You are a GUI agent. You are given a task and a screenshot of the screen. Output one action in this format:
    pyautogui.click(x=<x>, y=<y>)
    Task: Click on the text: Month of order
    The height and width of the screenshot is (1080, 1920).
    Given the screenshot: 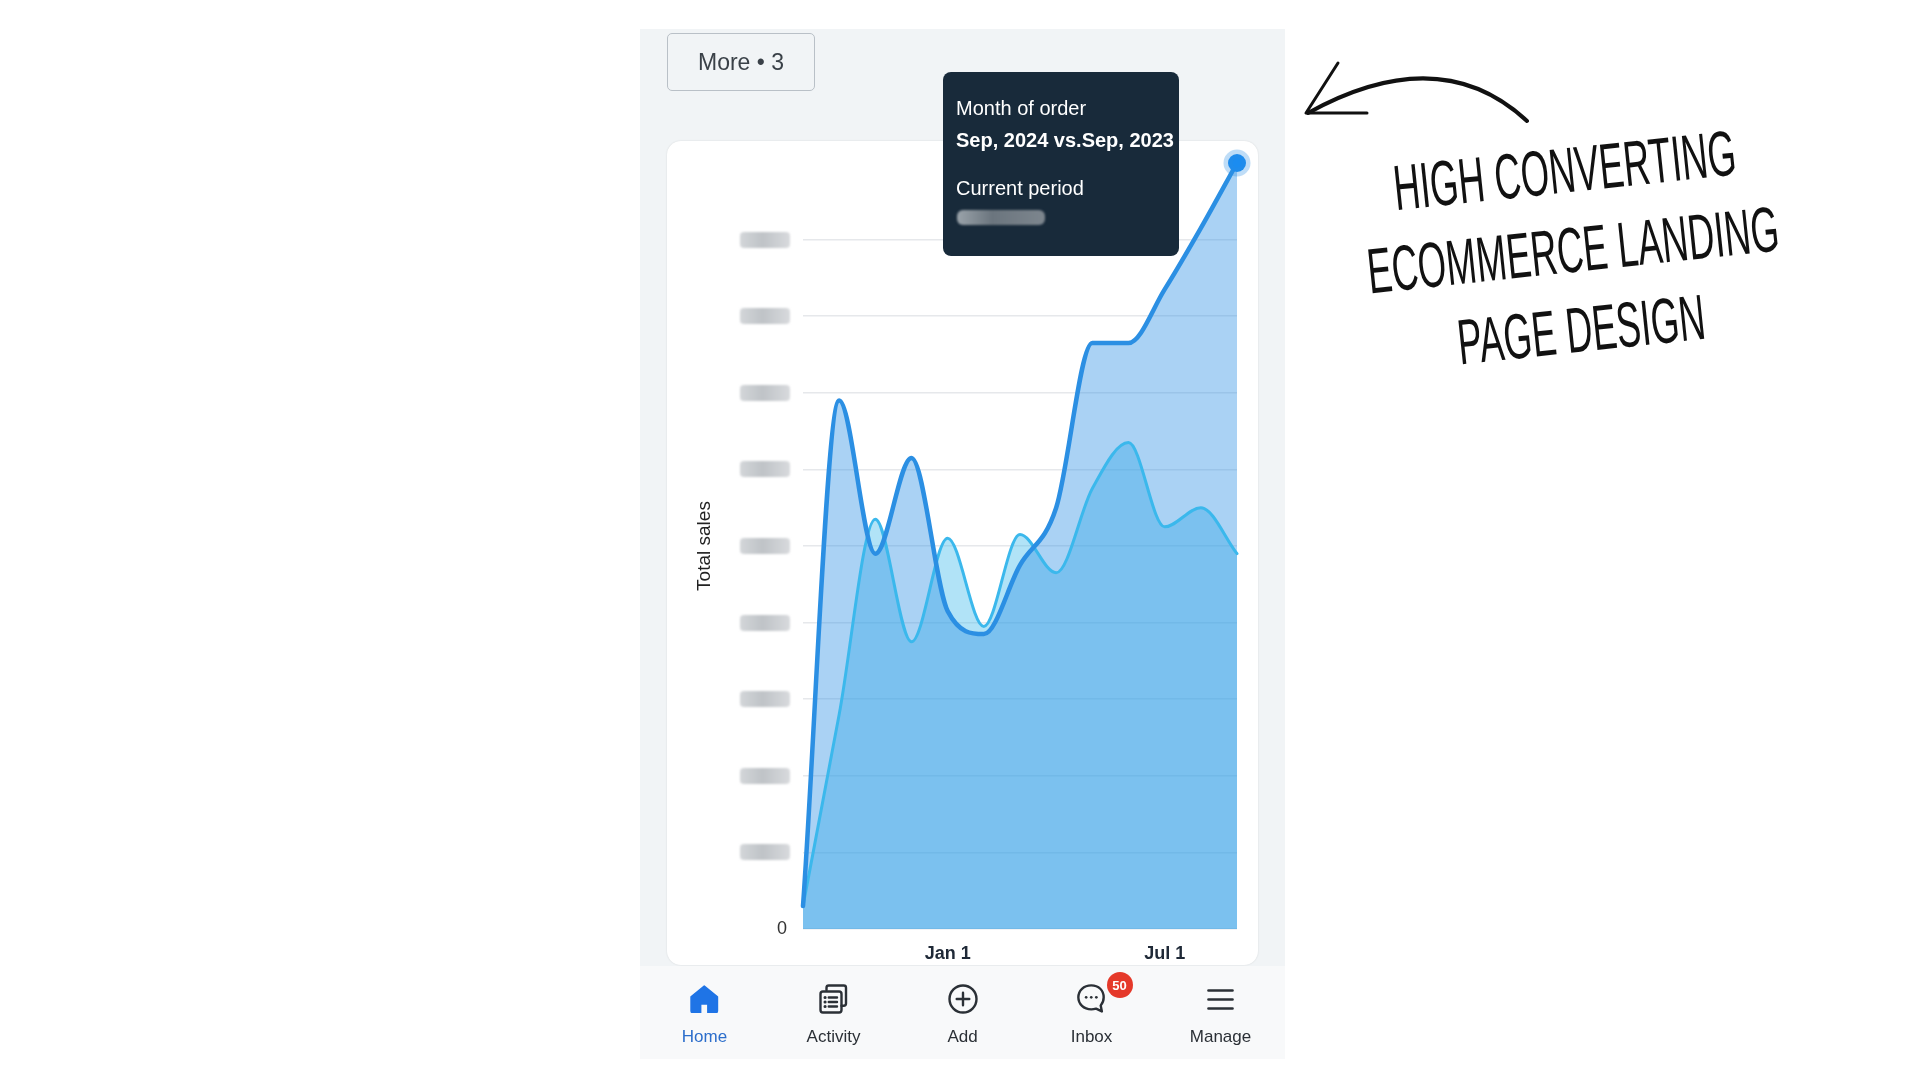 What is the action you would take?
    pyautogui.click(x=1021, y=108)
    